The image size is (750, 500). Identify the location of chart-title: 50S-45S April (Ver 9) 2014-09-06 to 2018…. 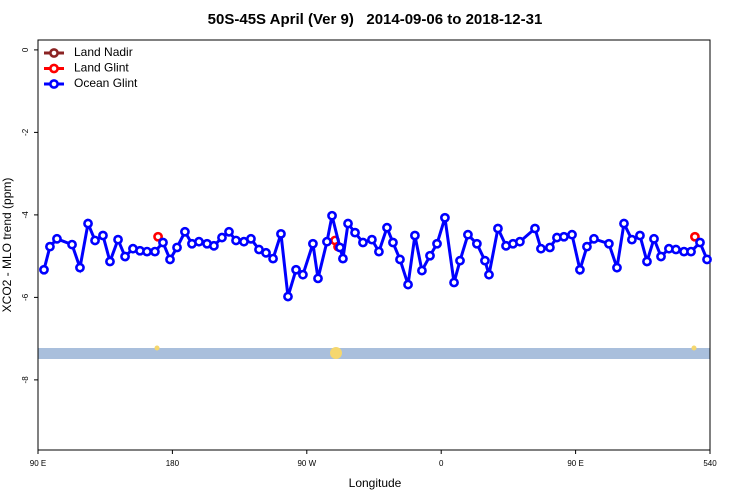
(375, 19).